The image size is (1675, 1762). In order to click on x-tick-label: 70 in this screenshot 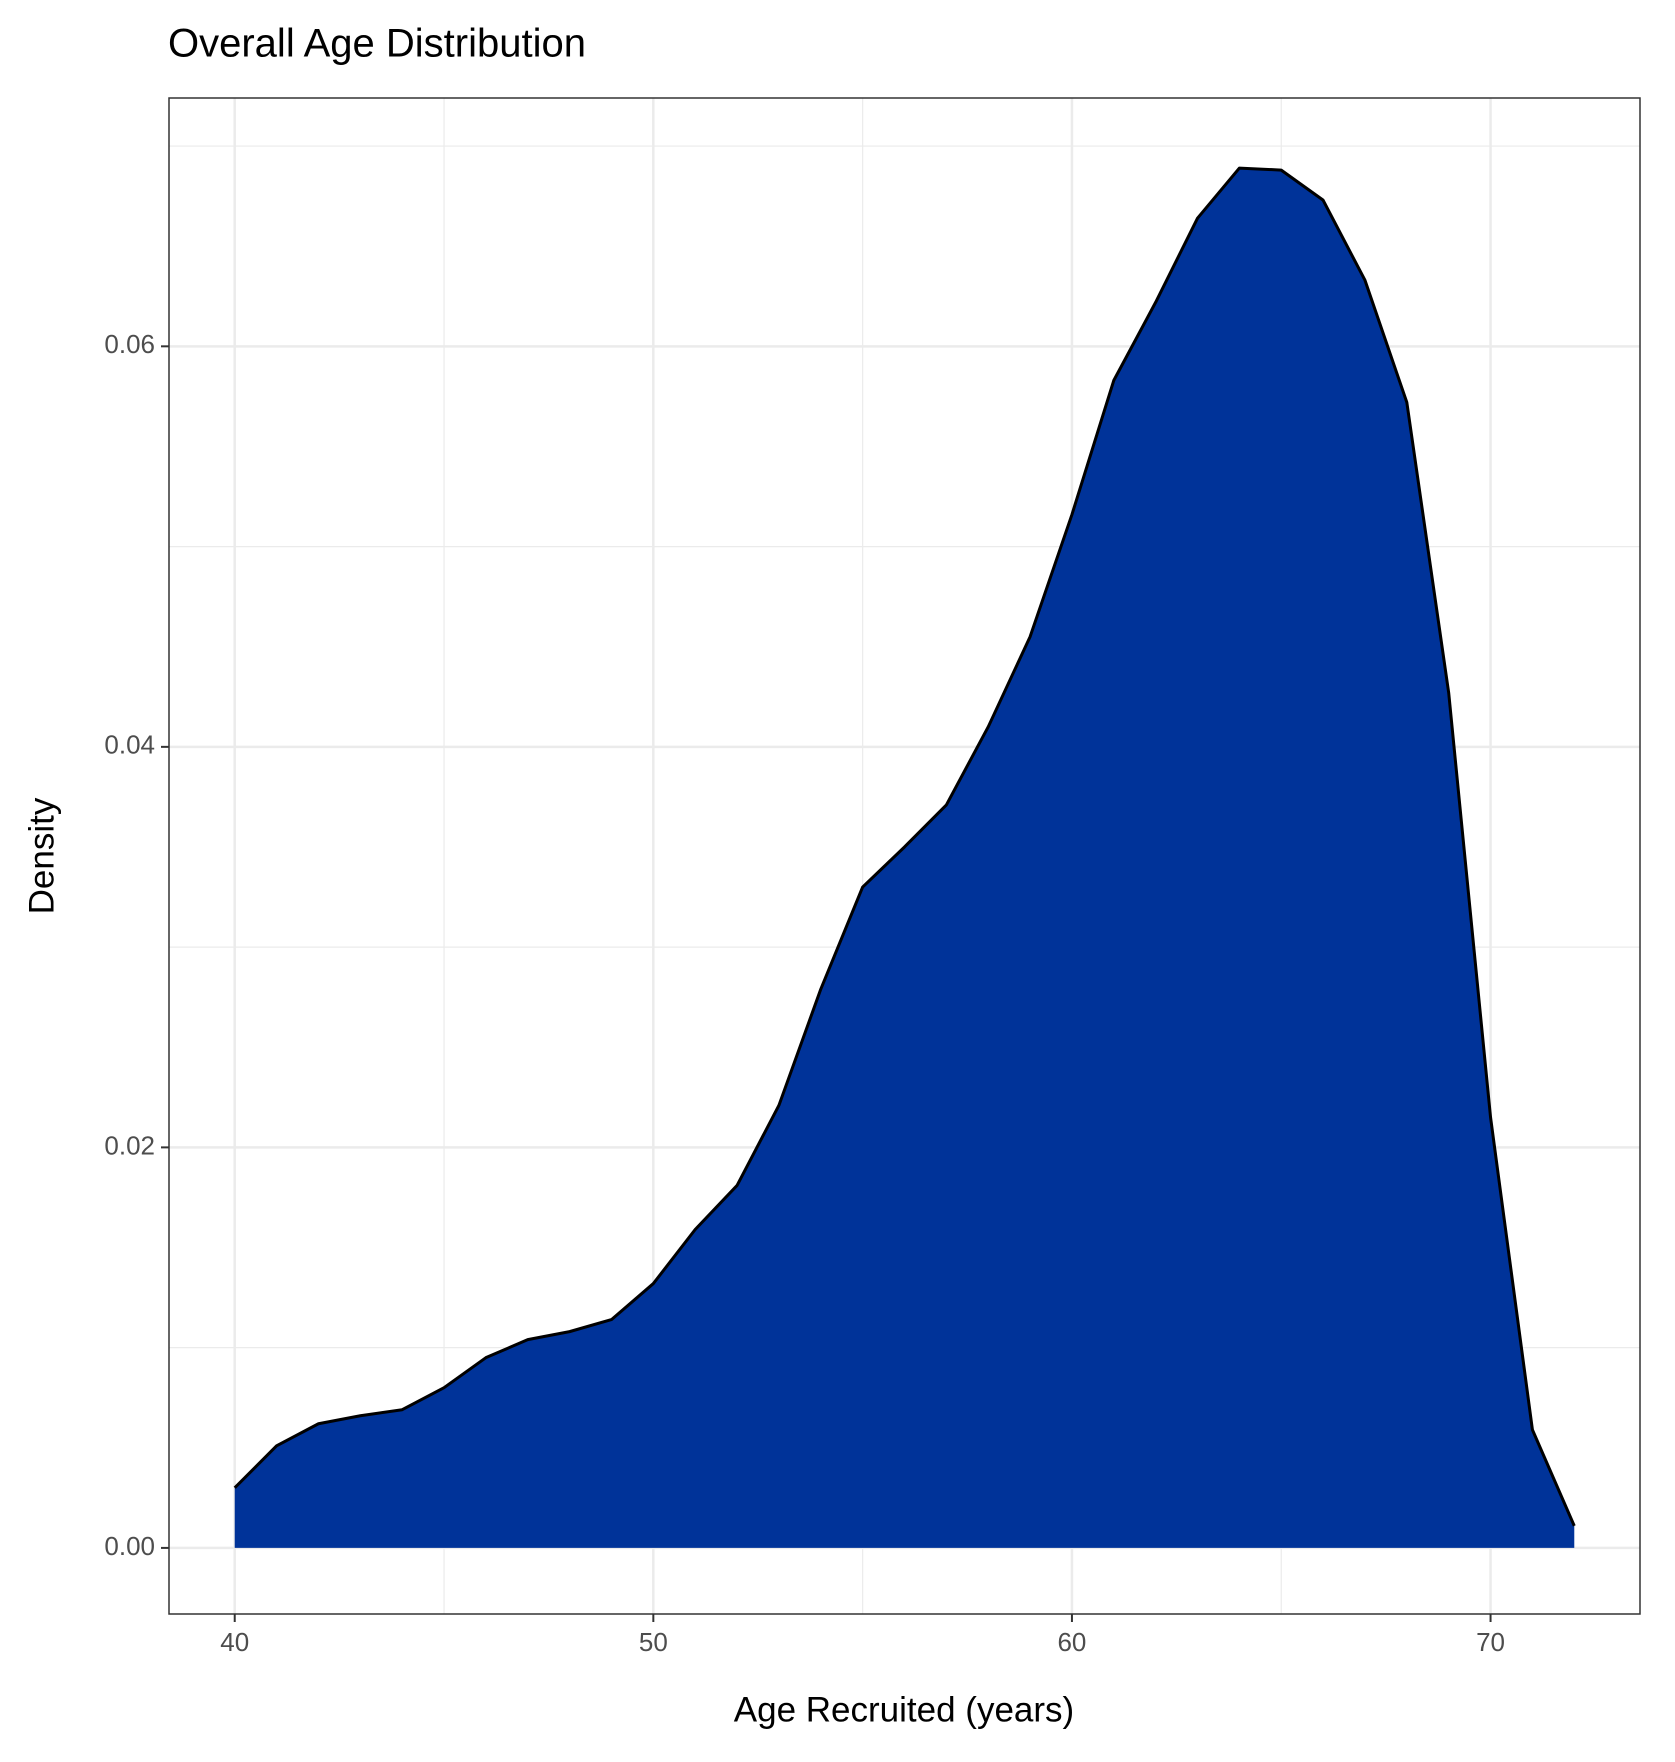, I will do `click(1490, 1642)`.